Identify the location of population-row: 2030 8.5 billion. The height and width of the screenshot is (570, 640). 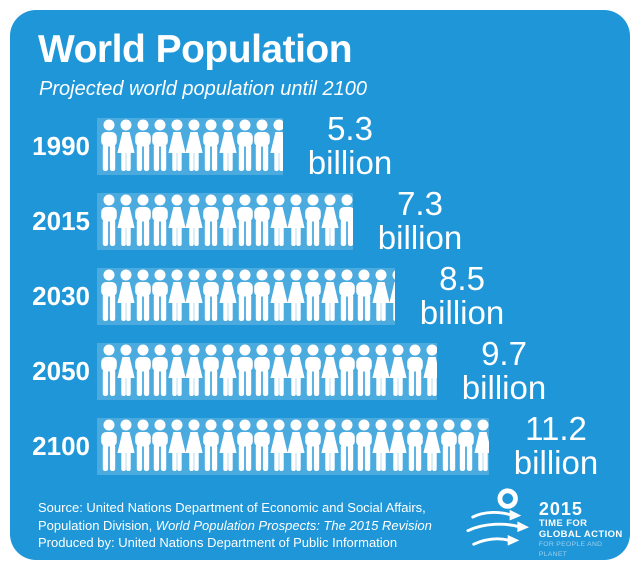
(320, 296).